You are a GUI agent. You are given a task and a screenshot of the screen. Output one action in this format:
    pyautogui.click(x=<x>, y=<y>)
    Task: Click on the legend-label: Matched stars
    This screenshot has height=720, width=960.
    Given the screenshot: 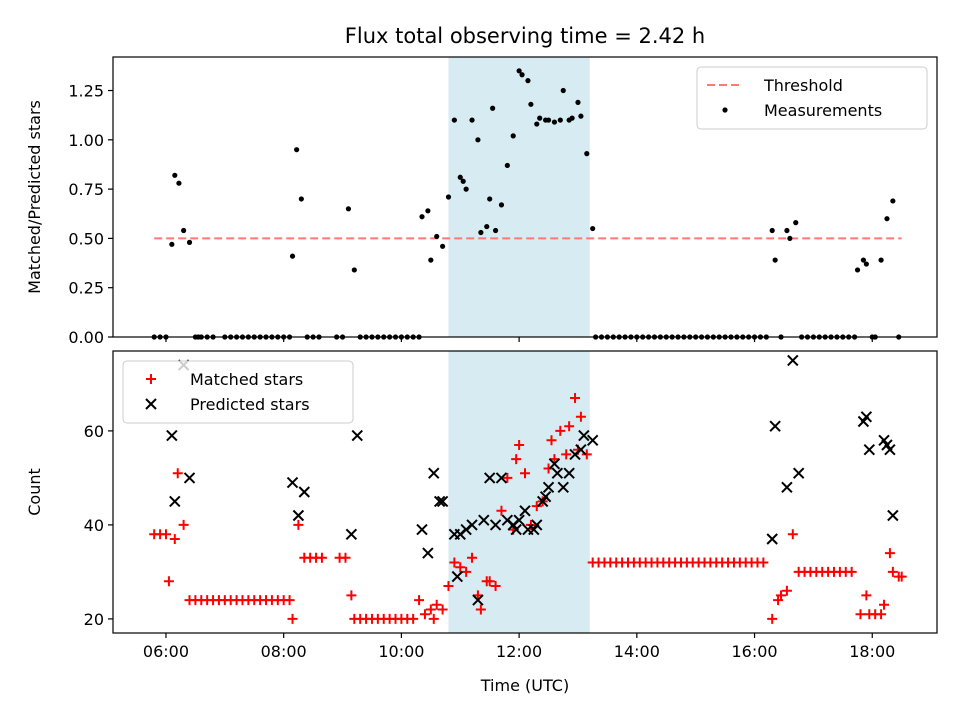 What is the action you would take?
    pyautogui.click(x=246, y=379)
    